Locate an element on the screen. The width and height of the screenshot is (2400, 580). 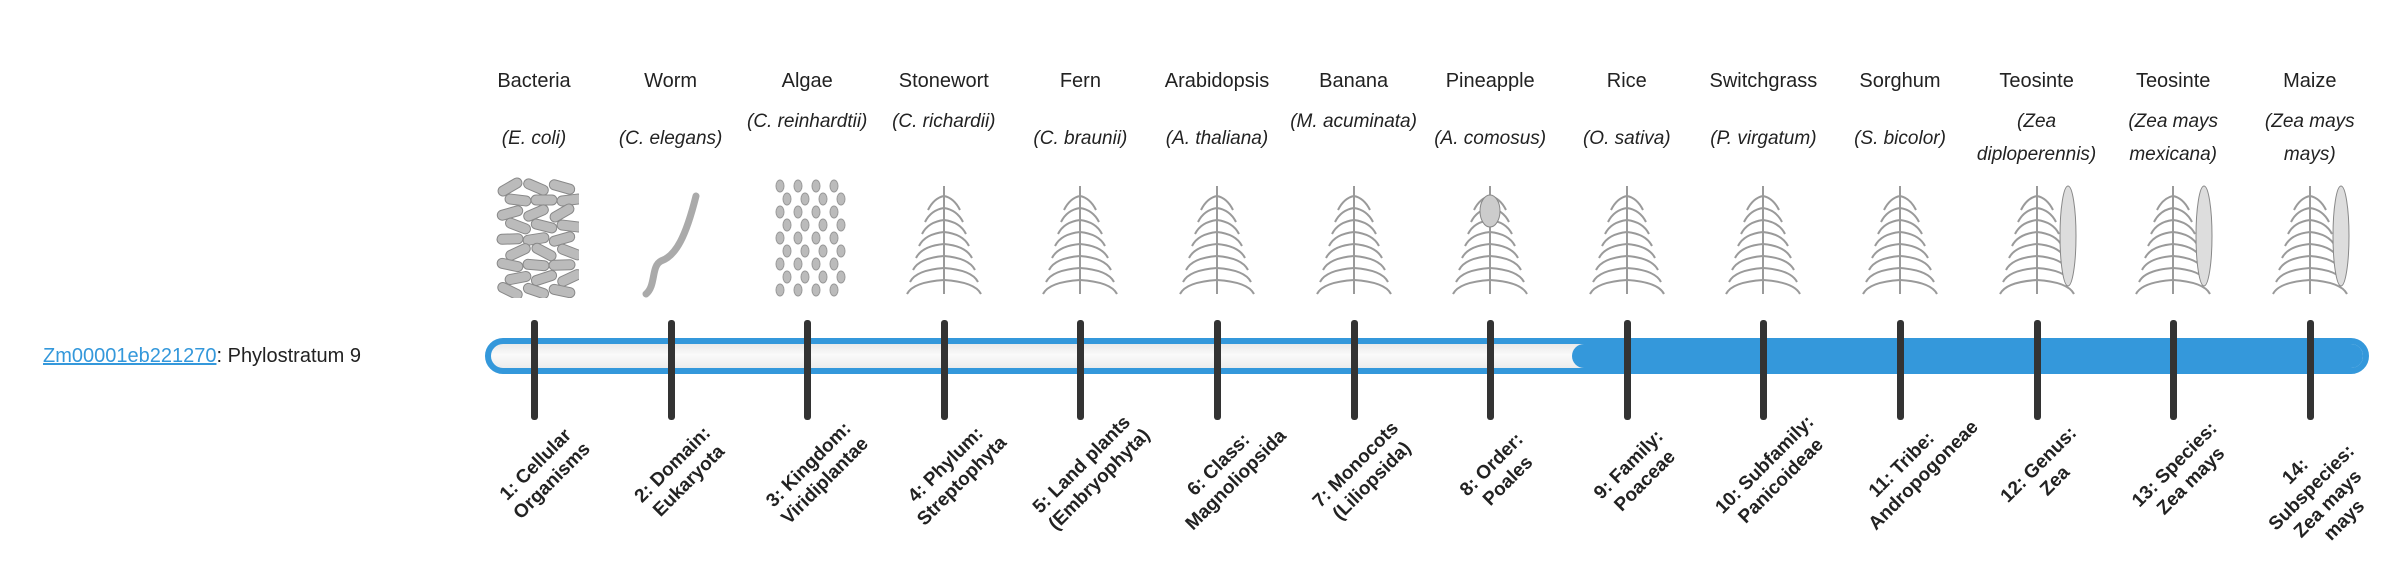
scientific-name: (M. acuminata) is located at coordinates (1353, 121).